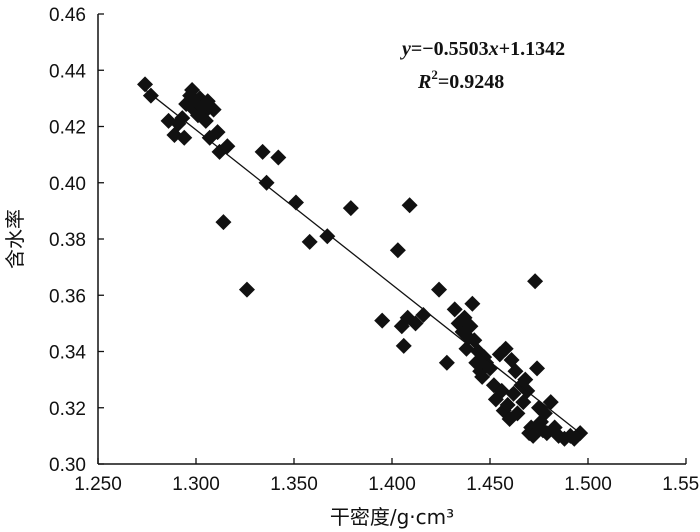  I want to click on x-tick-label: 1.500, so click(588, 484).